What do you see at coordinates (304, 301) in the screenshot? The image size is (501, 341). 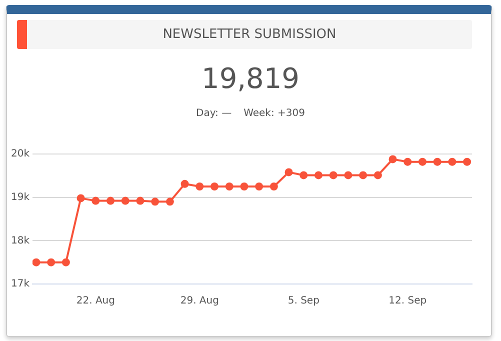 I see `x-tick-label: 5. Sep` at bounding box center [304, 301].